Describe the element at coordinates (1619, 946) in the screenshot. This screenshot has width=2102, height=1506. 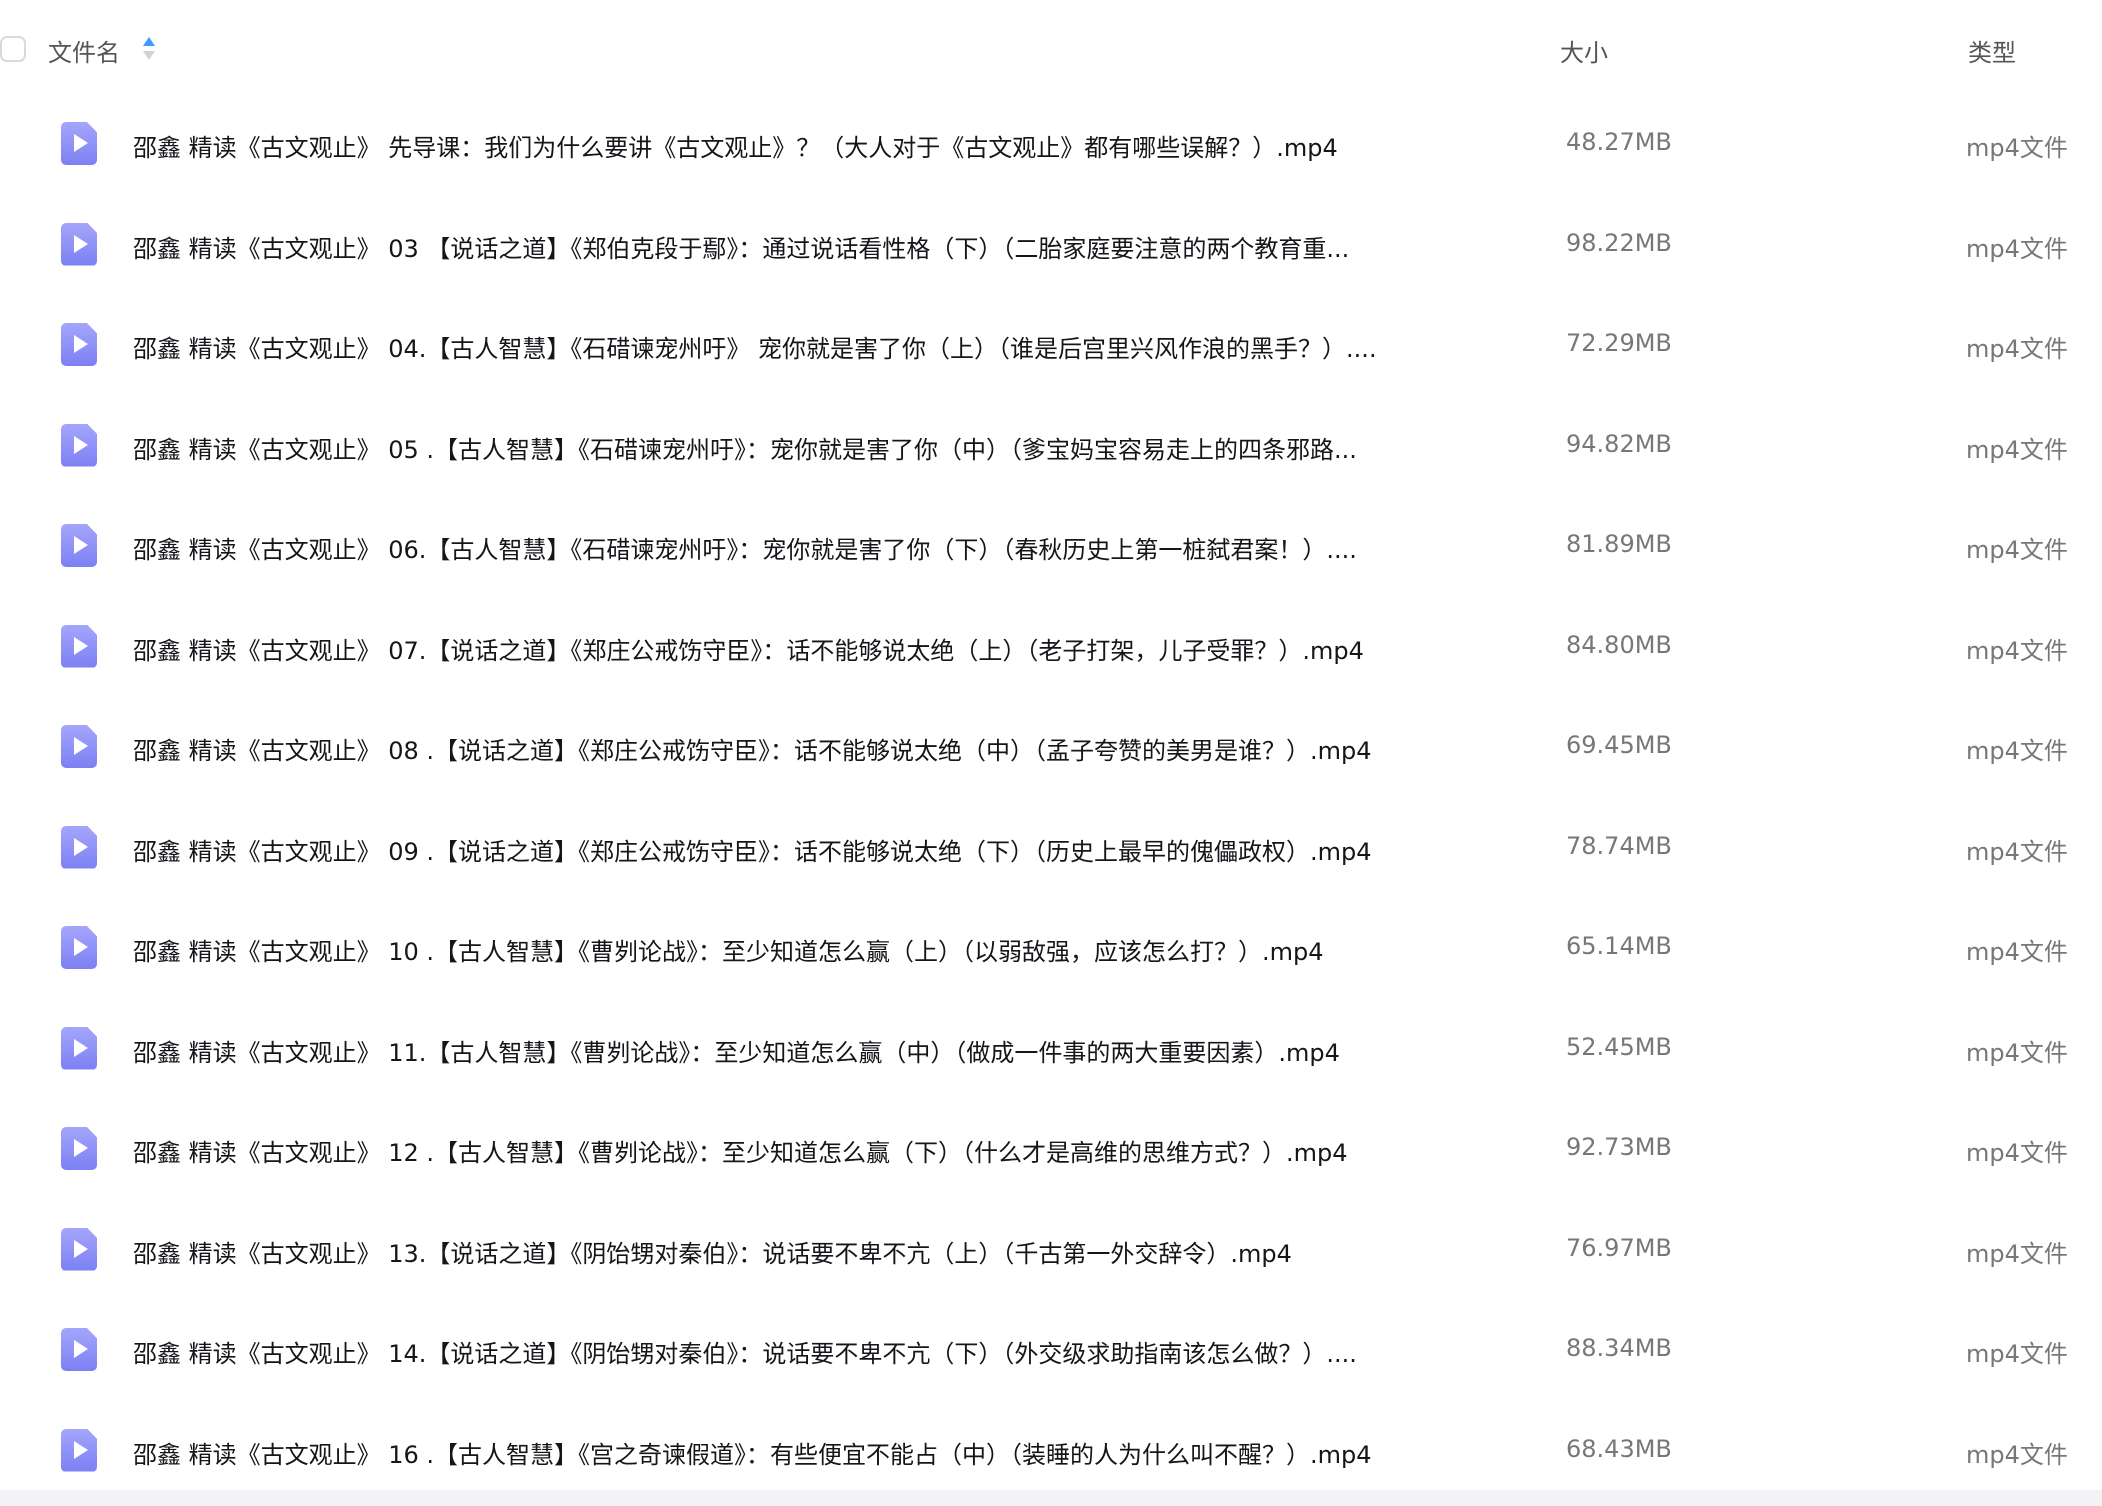
I see `file-size: 65.14MB` at that location.